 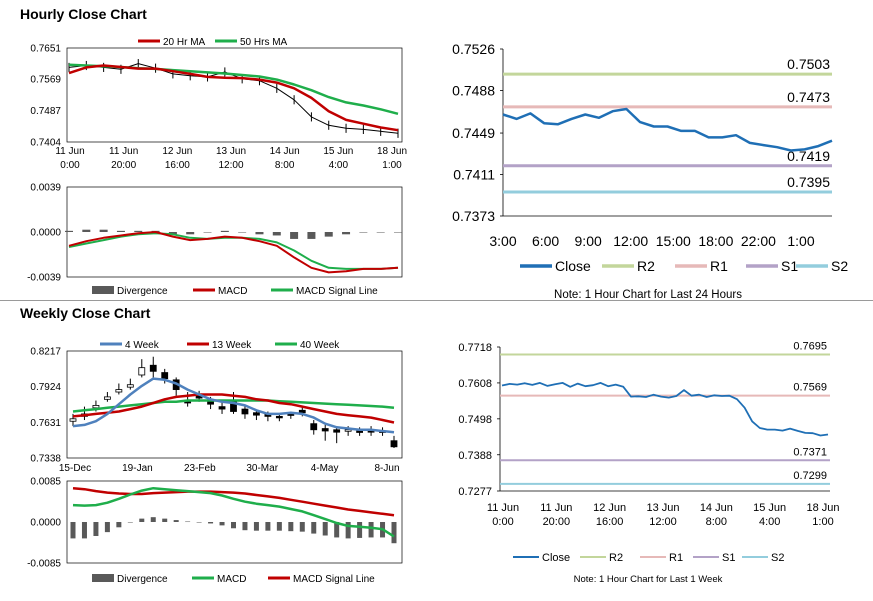 What do you see at coordinates (75, 468) in the screenshot?
I see `weekly-price-xtick: 15-Dec` at bounding box center [75, 468].